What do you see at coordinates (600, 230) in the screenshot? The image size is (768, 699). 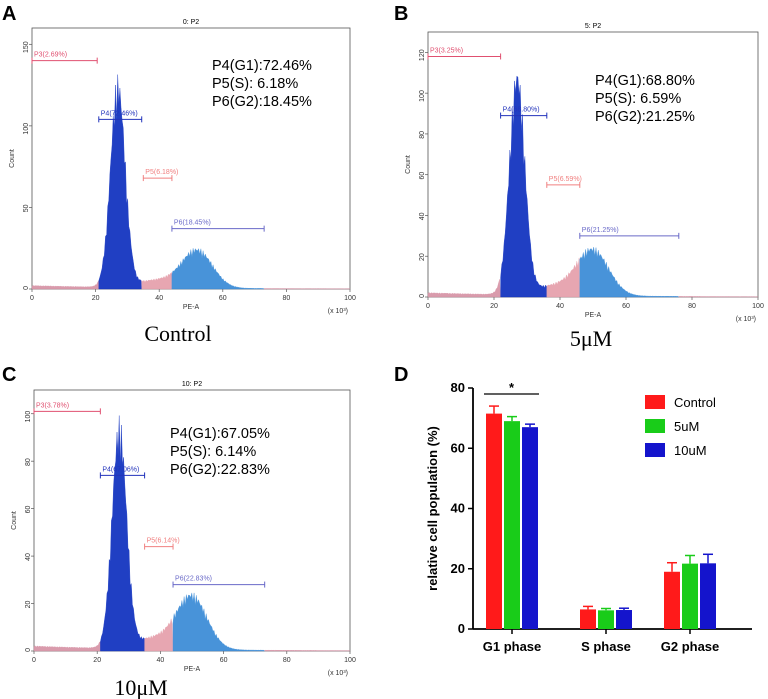 I see `gate-label: P6(21.25%)` at bounding box center [600, 230].